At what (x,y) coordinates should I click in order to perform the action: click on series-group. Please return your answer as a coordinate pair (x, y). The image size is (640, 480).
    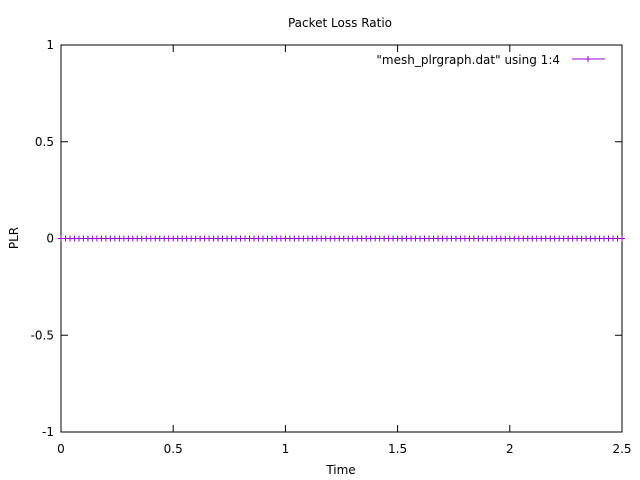
    Looking at the image, I should click on (341, 238).